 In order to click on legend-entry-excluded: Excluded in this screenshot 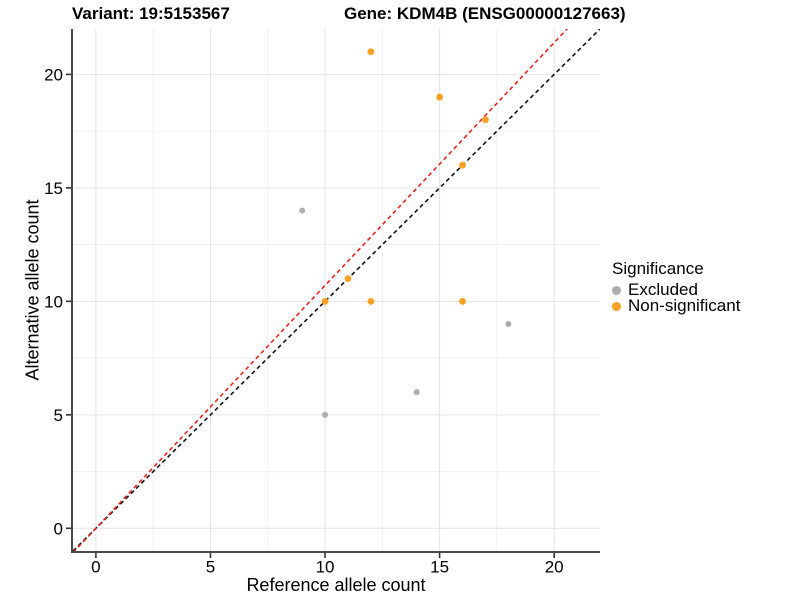, I will do `click(676, 289)`.